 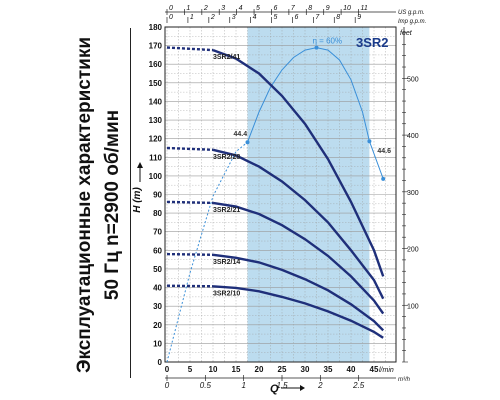 I want to click on tick-label-lpm: 35, so click(x=328, y=369).